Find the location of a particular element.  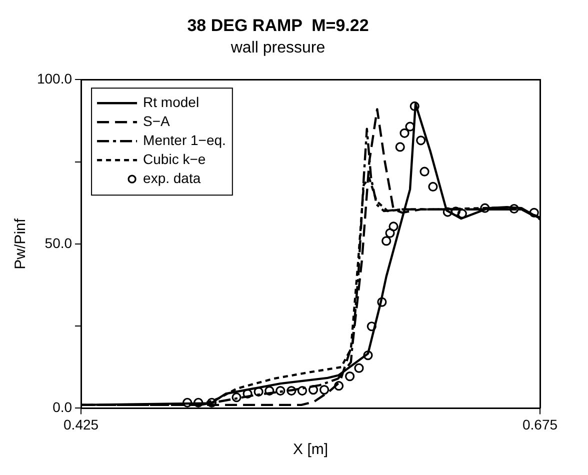

legend-label: Rt model is located at coordinates (171, 102).